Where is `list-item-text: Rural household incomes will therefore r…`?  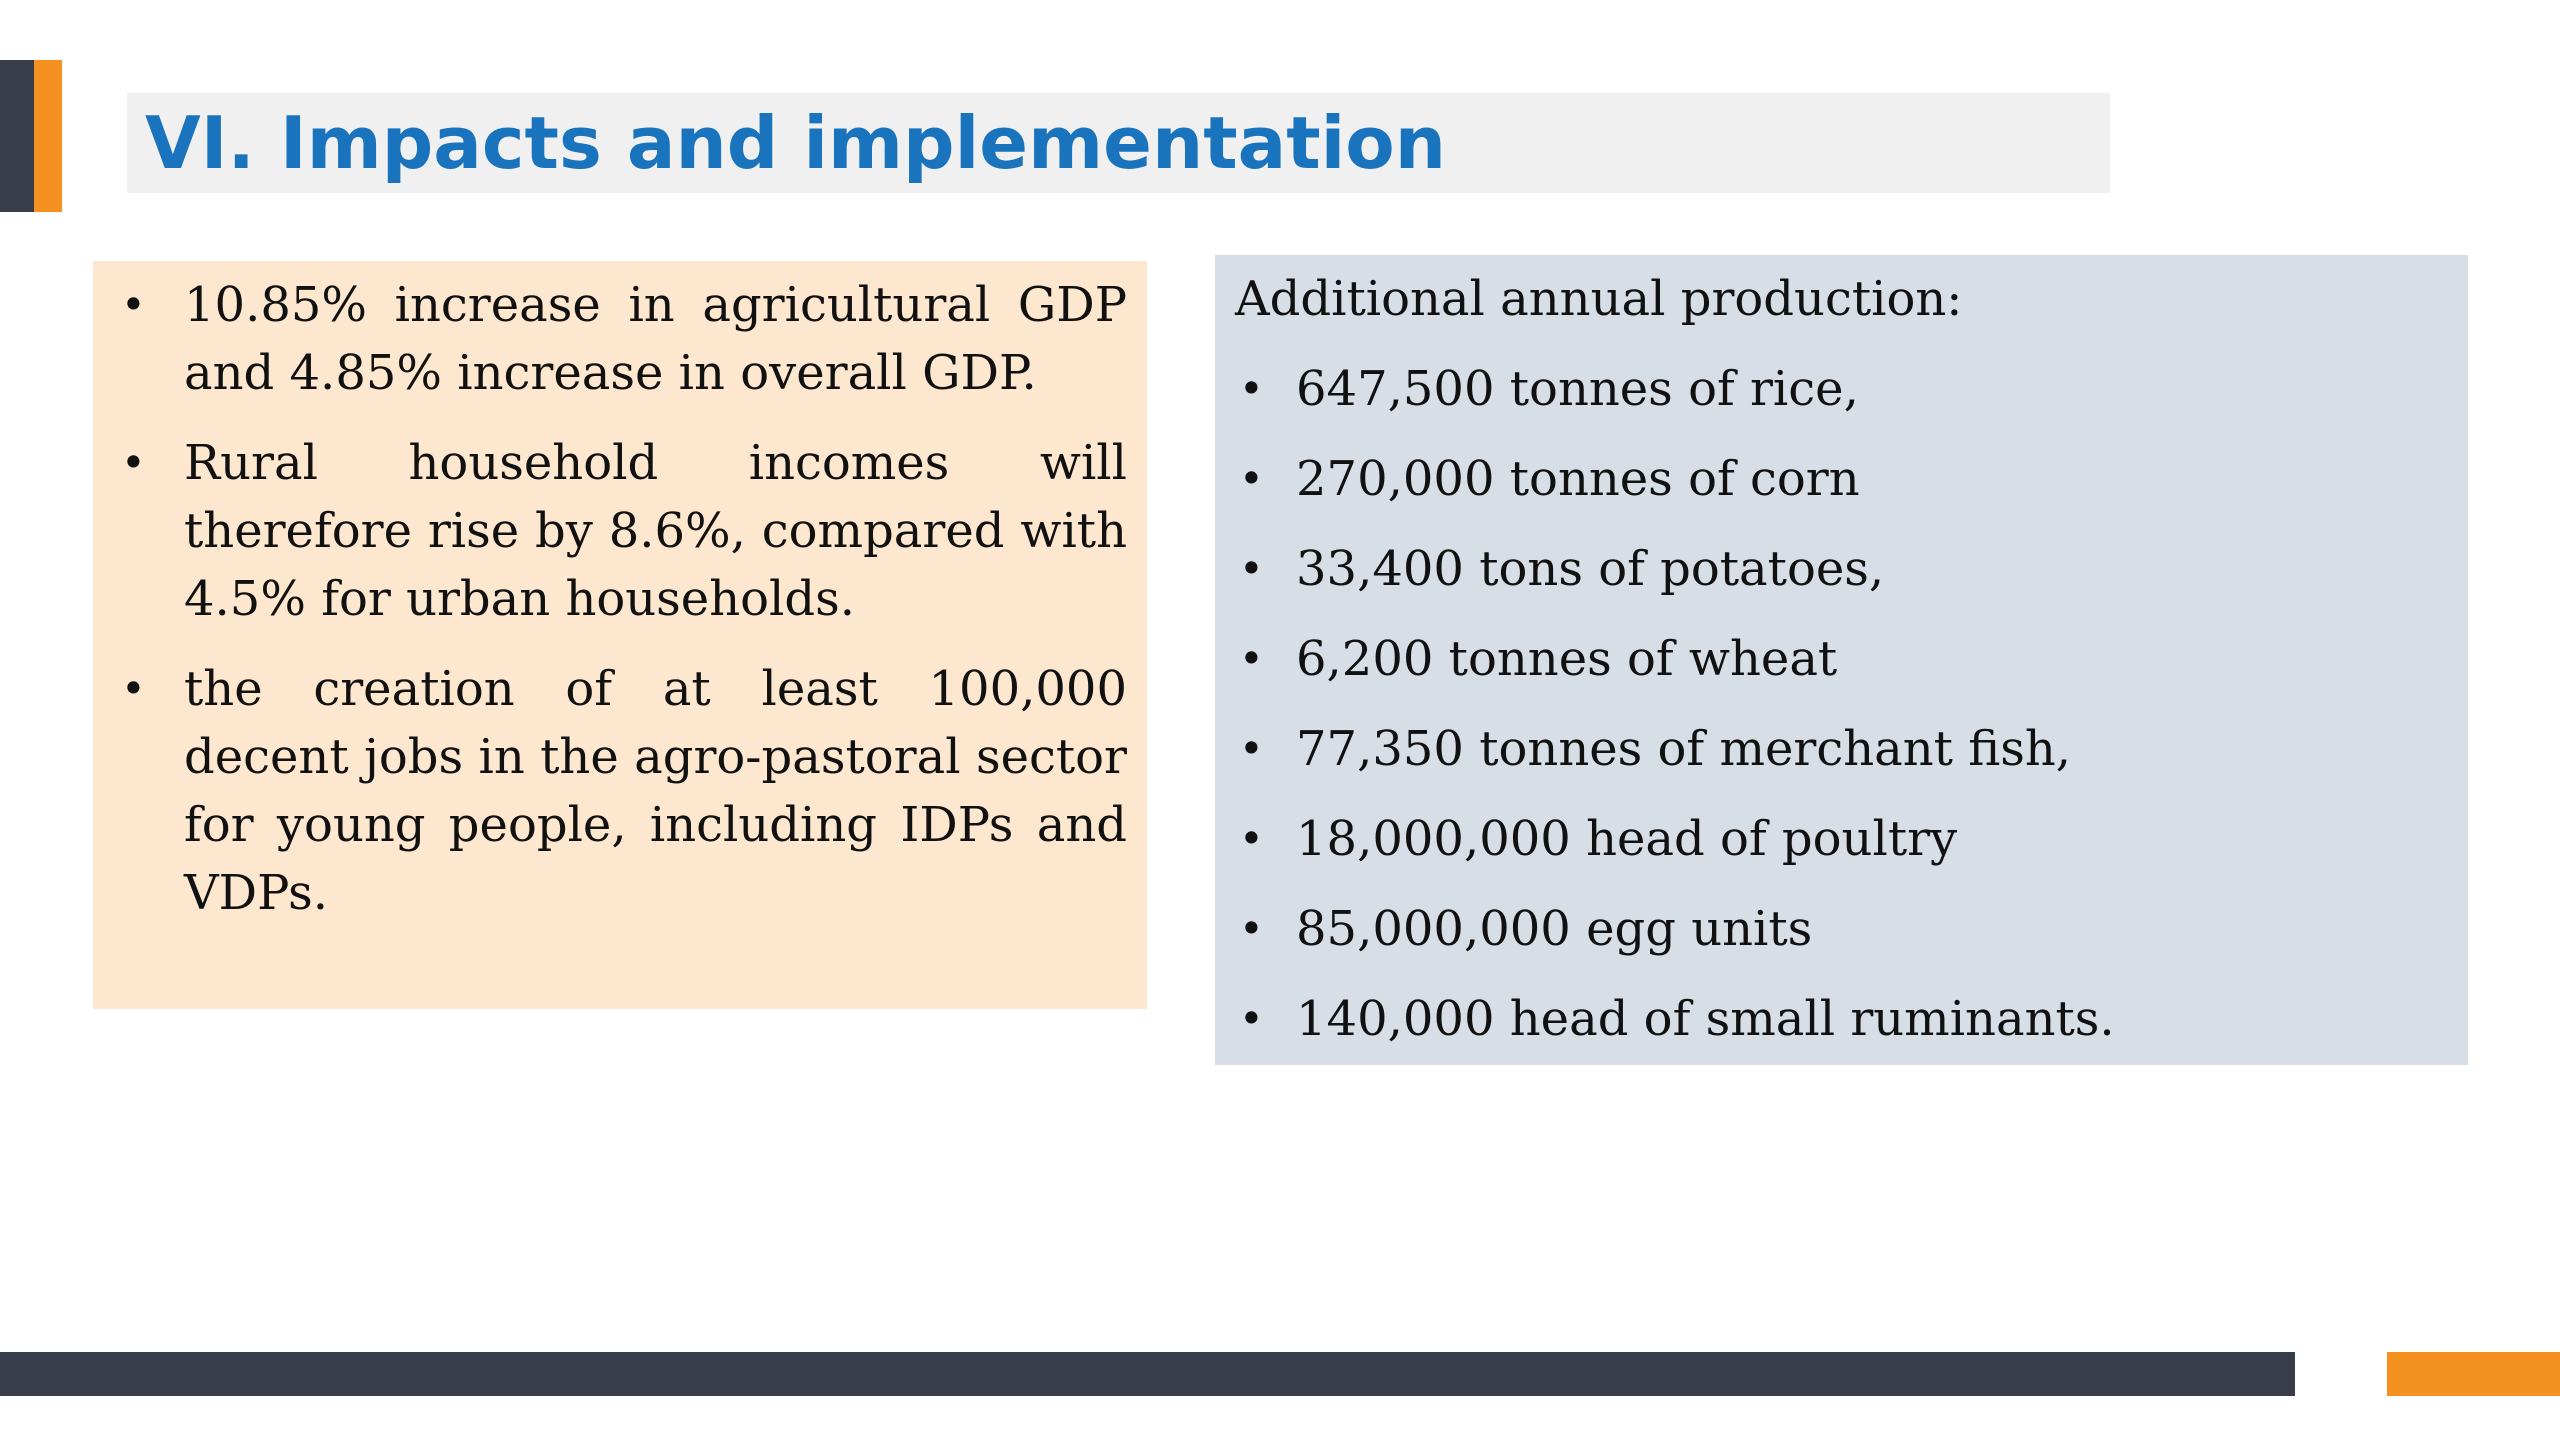 list-item-text: Rural household incomes will therefore r… is located at coordinates (655, 531).